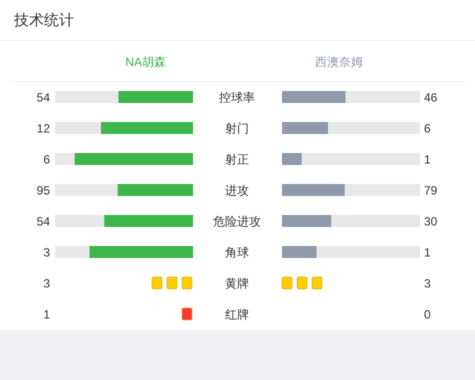 The height and width of the screenshot is (380, 475). What do you see at coordinates (431, 97) in the screenshot?
I see `data-label: 46` at bounding box center [431, 97].